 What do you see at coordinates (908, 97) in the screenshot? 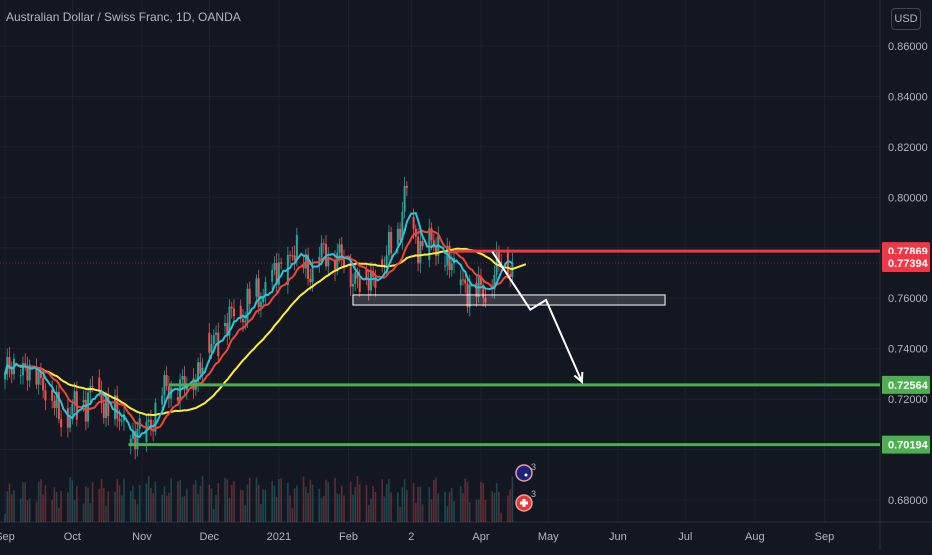
I see `y-tick-label: 0.84000` at bounding box center [908, 97].